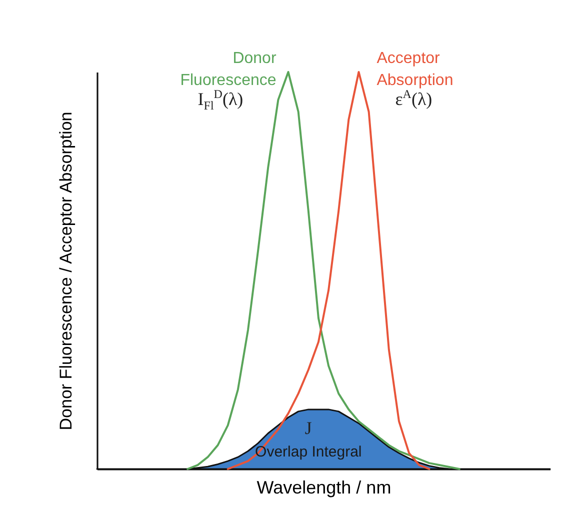  What do you see at coordinates (228, 69) in the screenshot?
I see `series-label: Donor Fluorescence` at bounding box center [228, 69].